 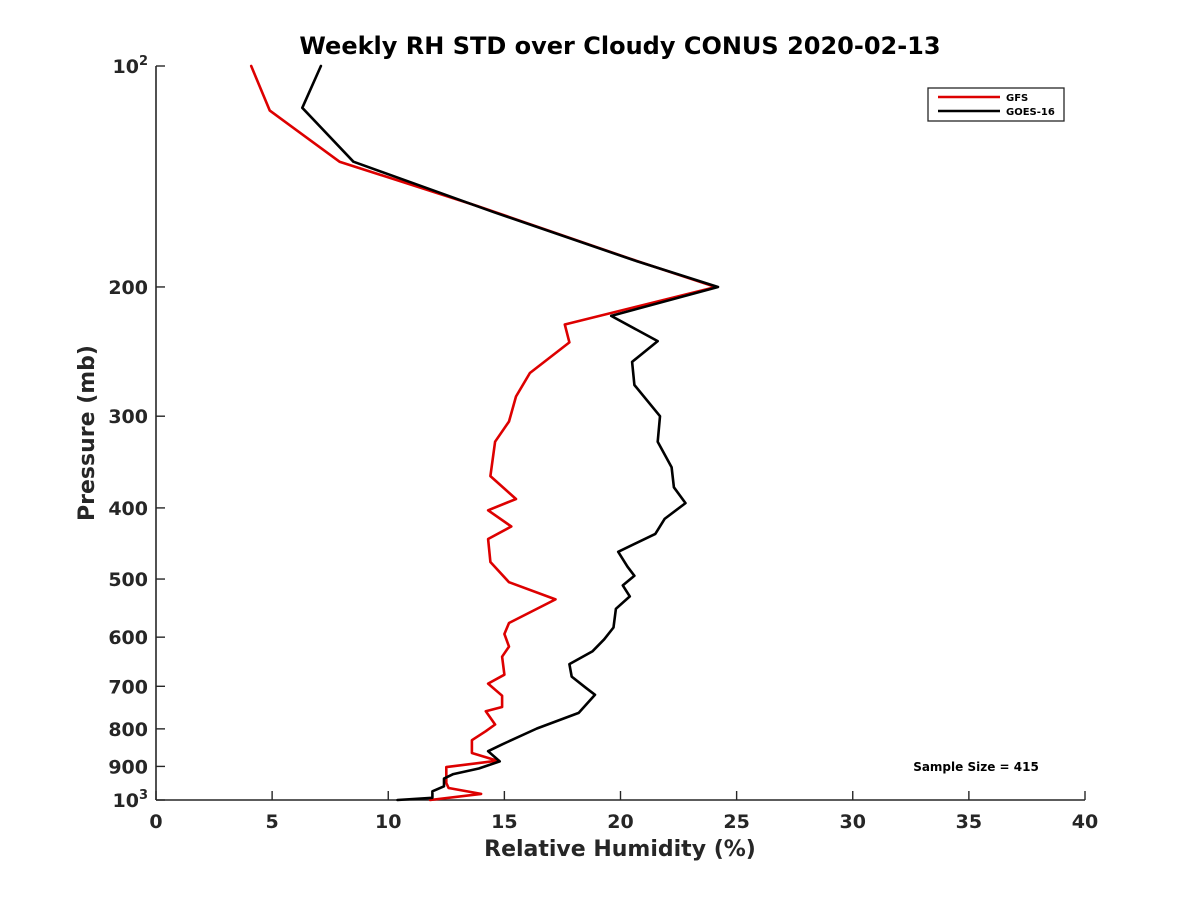 I want to click on y-tick-label: 600, so click(x=128, y=638).